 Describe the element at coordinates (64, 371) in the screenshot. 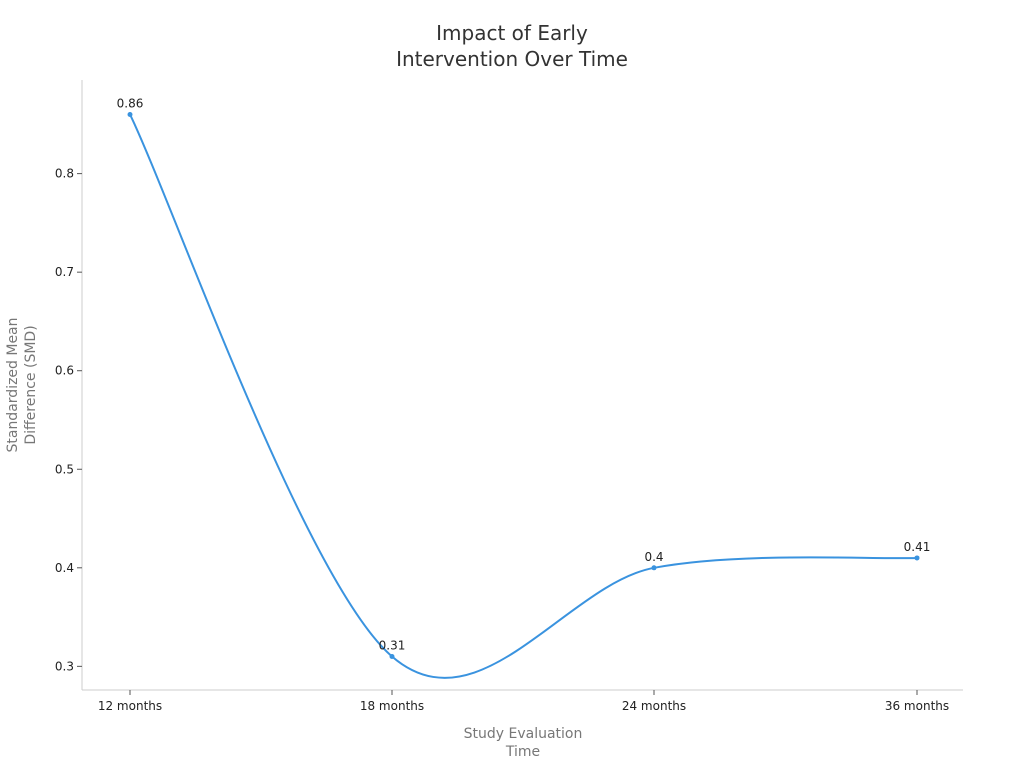

I see `y-tick-label: 0.6` at that location.